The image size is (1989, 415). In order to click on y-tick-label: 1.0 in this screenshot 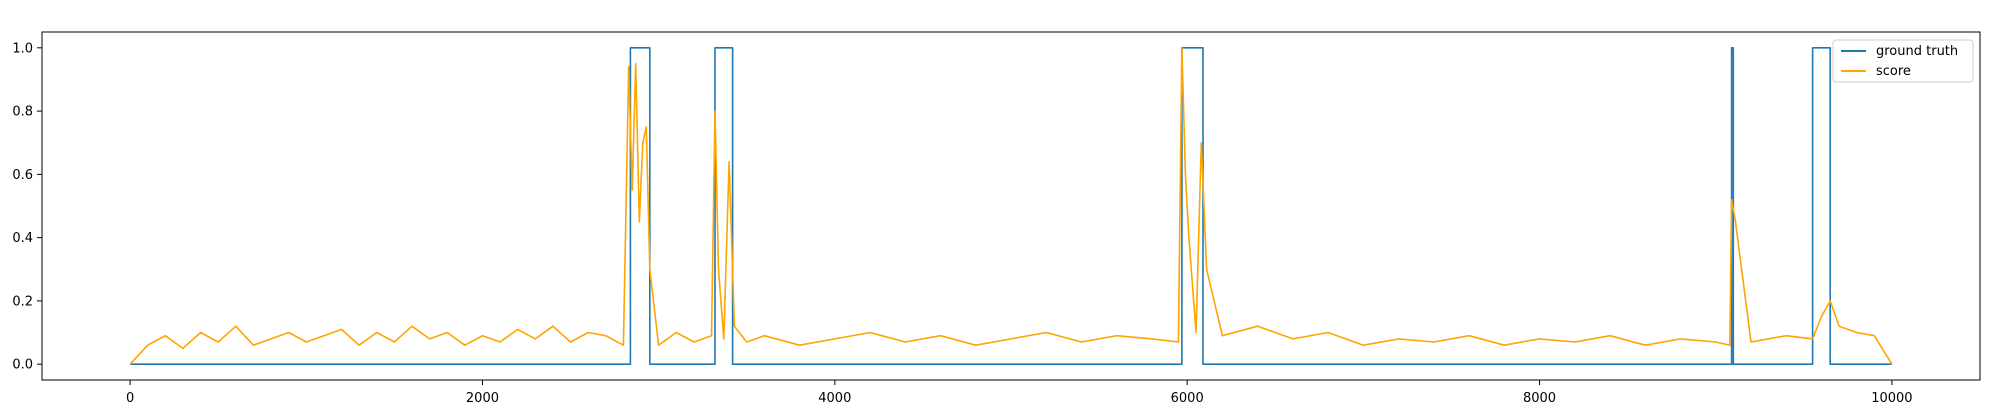, I will do `click(22, 48)`.